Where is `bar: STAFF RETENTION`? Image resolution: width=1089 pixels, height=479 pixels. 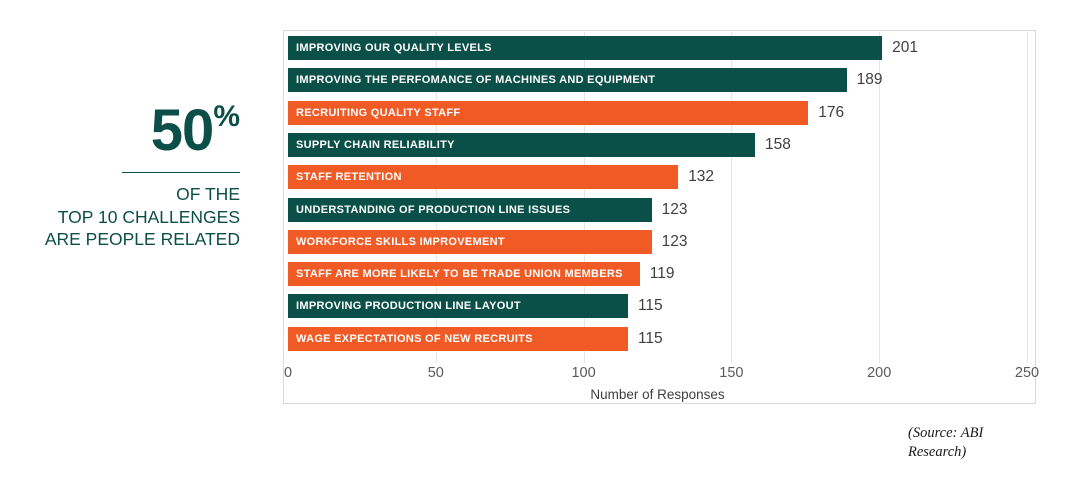
bar: STAFF RETENTION is located at coordinates (483, 177).